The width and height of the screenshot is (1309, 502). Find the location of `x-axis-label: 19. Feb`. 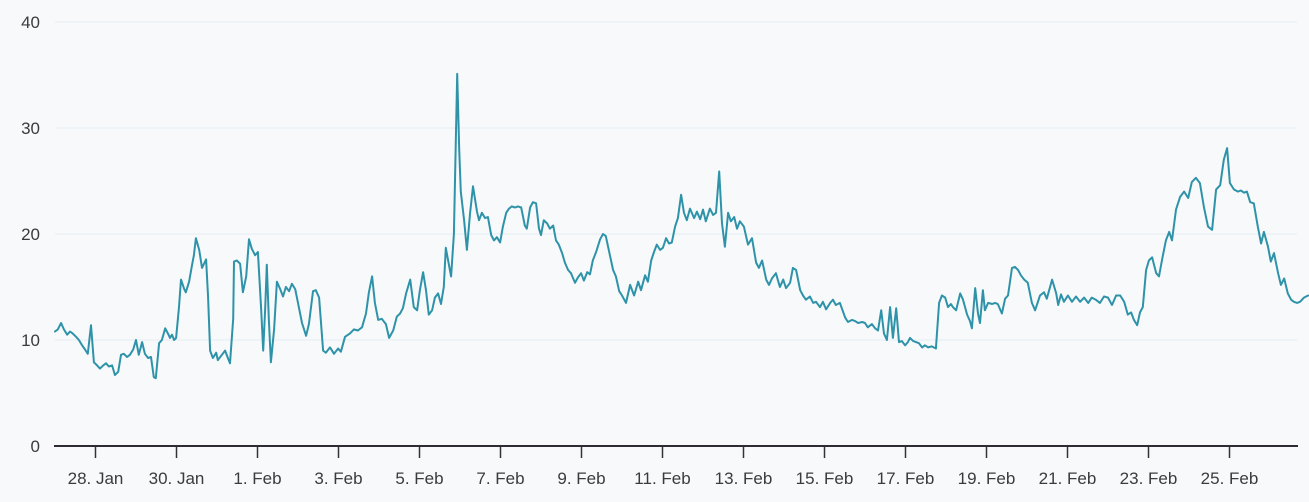

x-axis-label: 19. Feb is located at coordinates (987, 478).